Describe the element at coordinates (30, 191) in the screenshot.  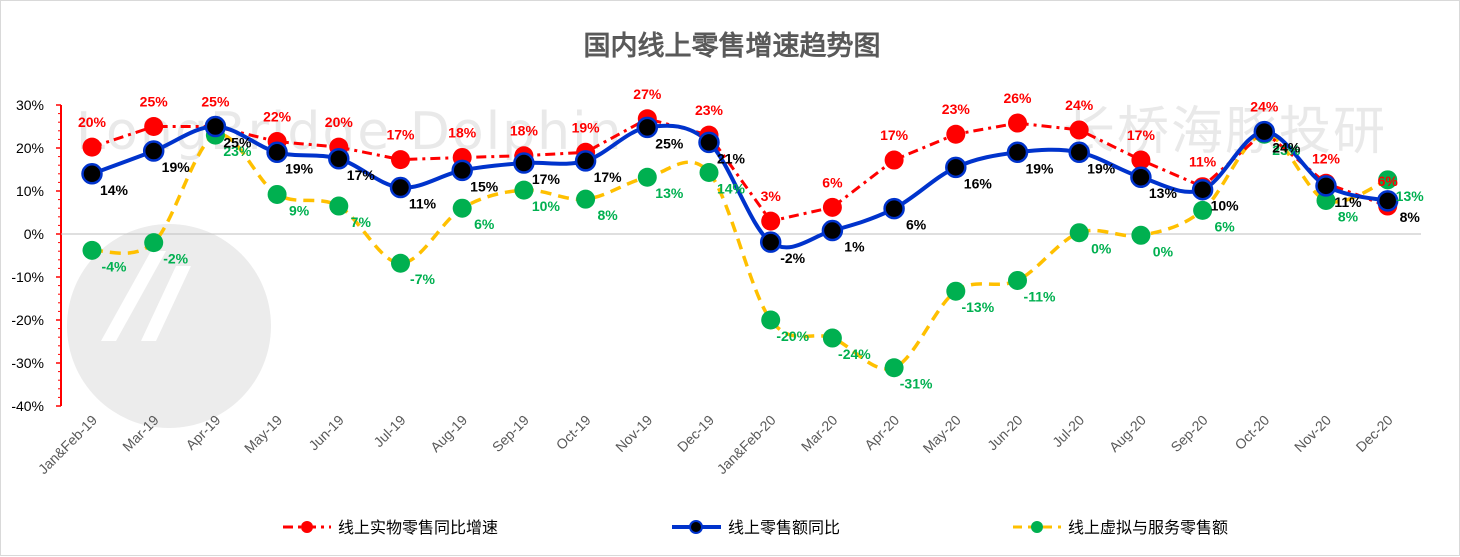
I see `y-tick-label: 10%` at that location.